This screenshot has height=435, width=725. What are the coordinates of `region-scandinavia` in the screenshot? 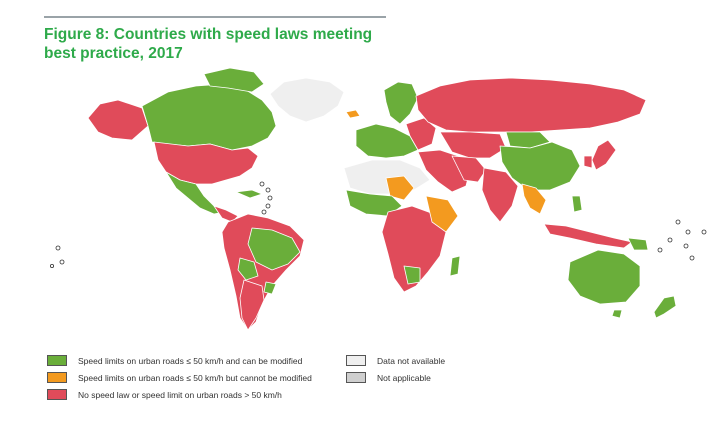 It's located at (401, 103).